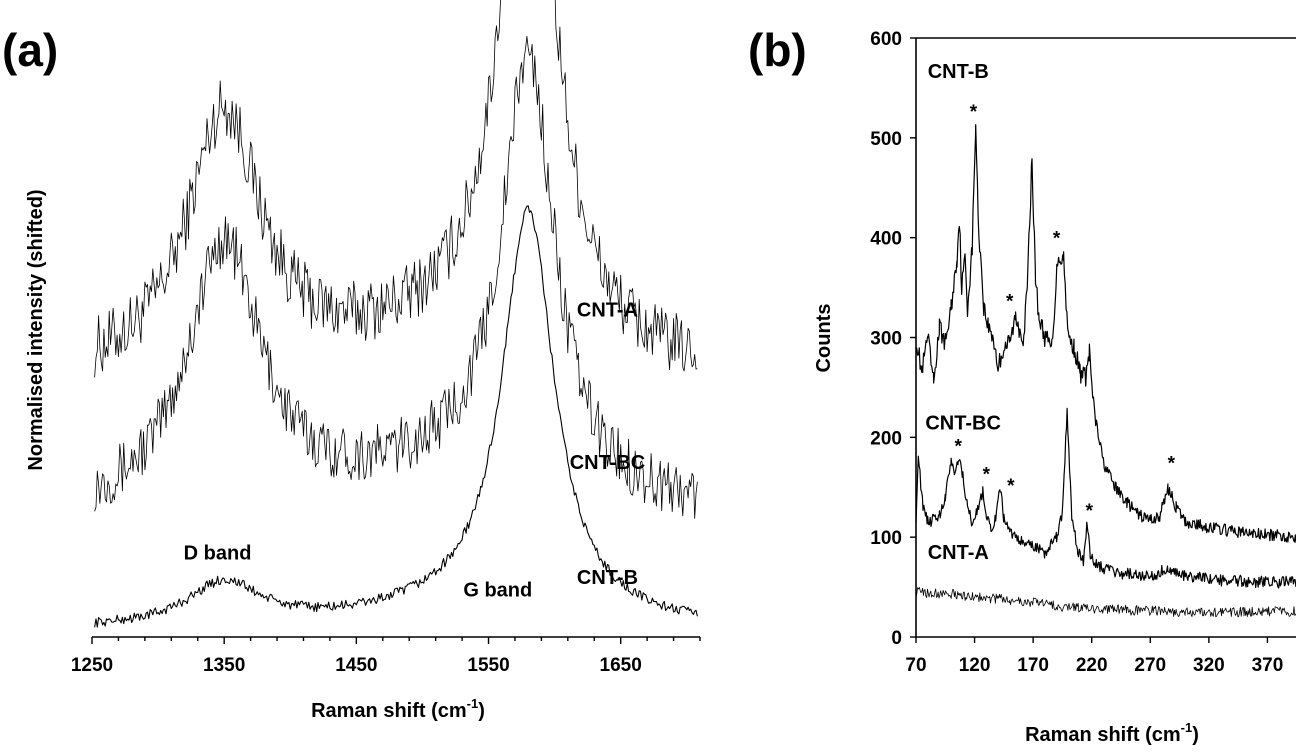 This screenshot has width=1296, height=753. I want to click on panel-a-x-axis-title-main: Raman shift (cm, so click(389, 711).